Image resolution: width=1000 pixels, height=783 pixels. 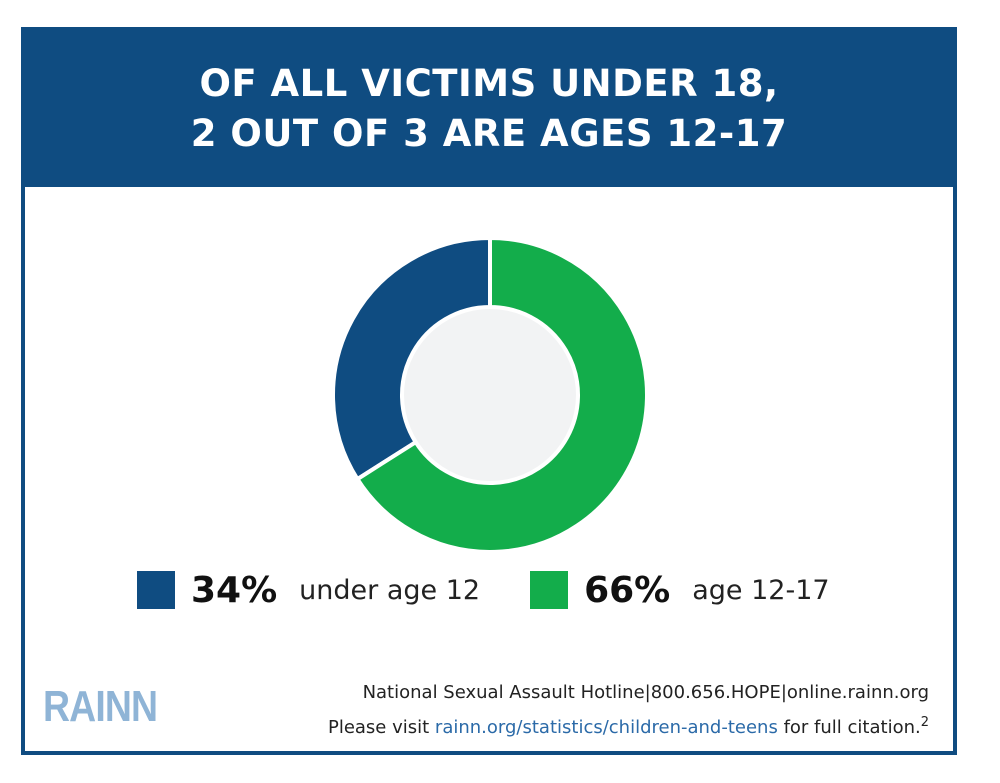 I want to click on rainn-logo: RAINN, so click(x=100, y=706).